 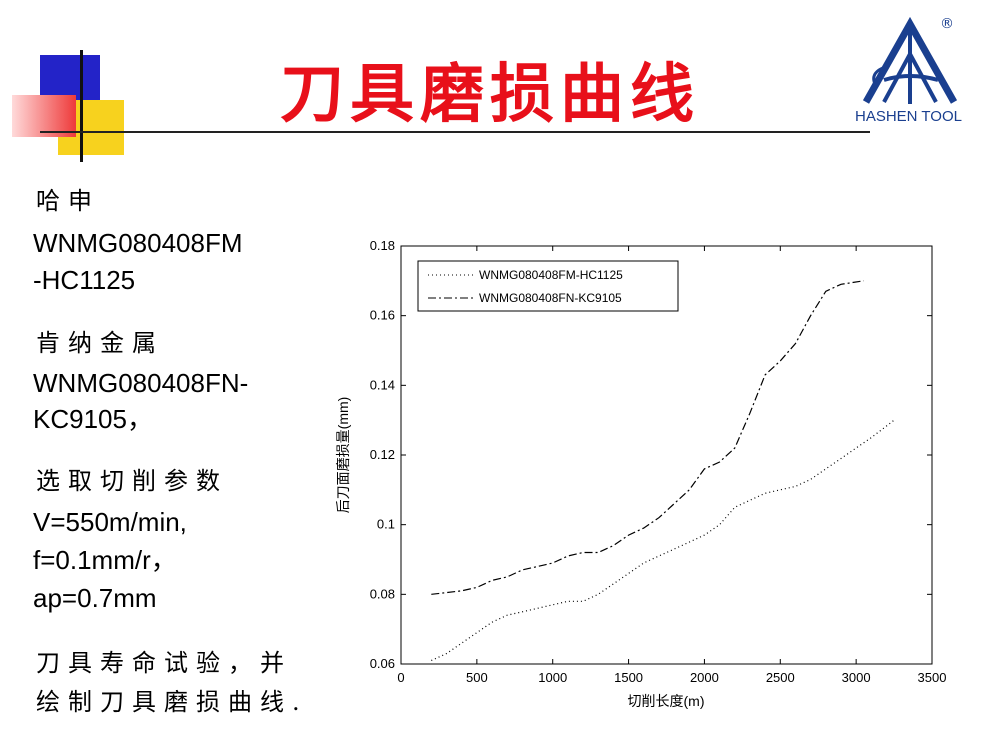 What do you see at coordinates (81, 106) in the screenshot?
I see `deco-vertical-line` at bounding box center [81, 106].